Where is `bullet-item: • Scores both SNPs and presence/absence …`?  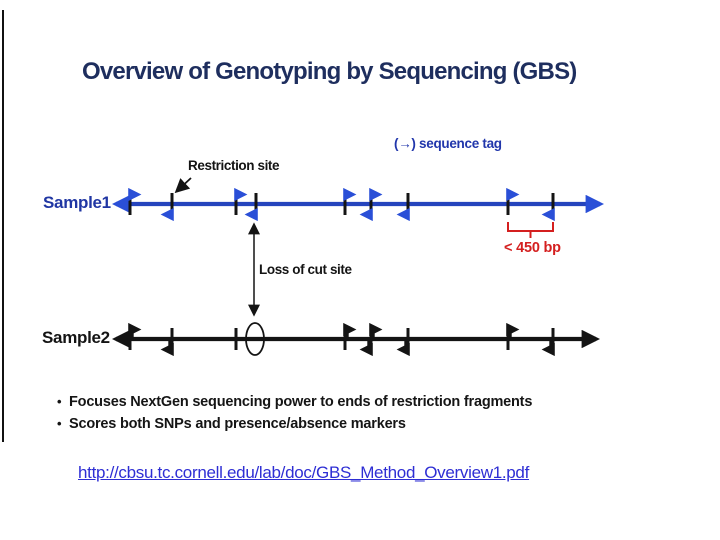 bullet-item: • Scores both SNPs and presence/absence … is located at coordinates (294, 424).